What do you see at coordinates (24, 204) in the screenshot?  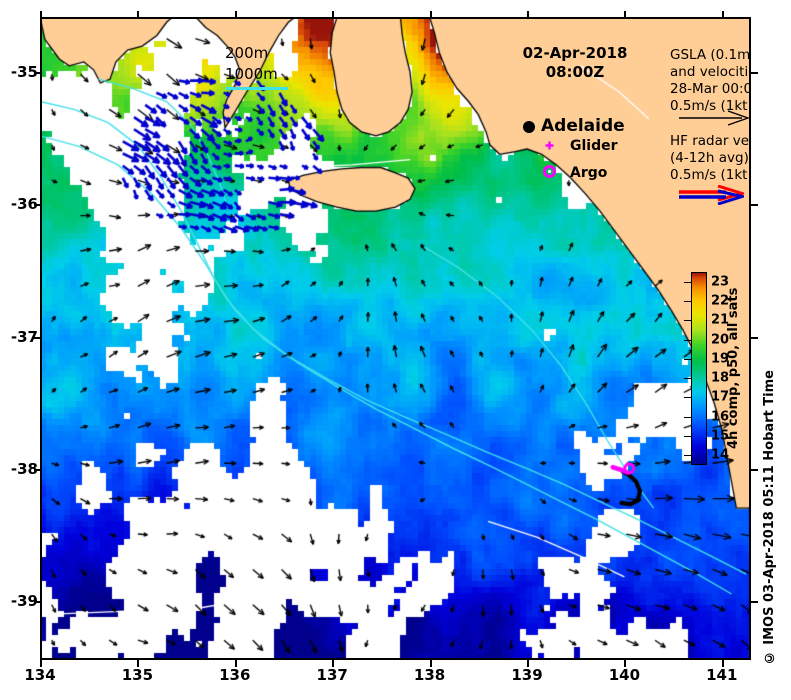 I see `y-tick-label: -36` at bounding box center [24, 204].